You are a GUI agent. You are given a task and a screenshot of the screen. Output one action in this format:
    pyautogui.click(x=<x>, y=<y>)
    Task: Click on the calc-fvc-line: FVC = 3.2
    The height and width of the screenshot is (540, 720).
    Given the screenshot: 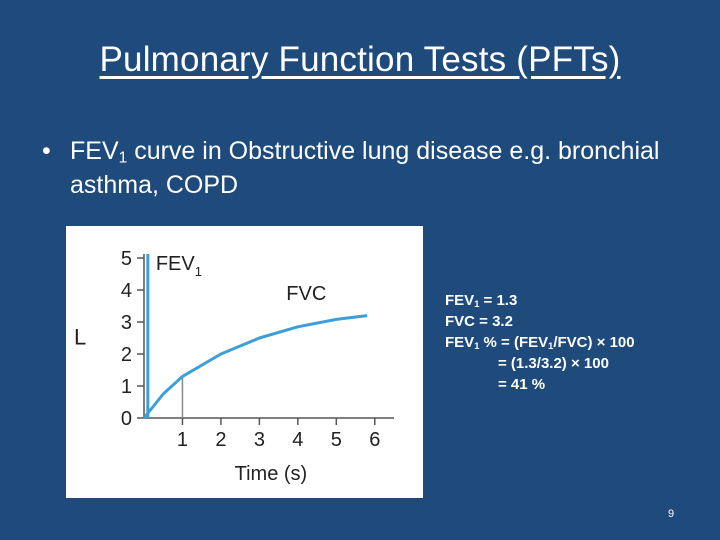 What is the action you would take?
    pyautogui.click(x=479, y=321)
    